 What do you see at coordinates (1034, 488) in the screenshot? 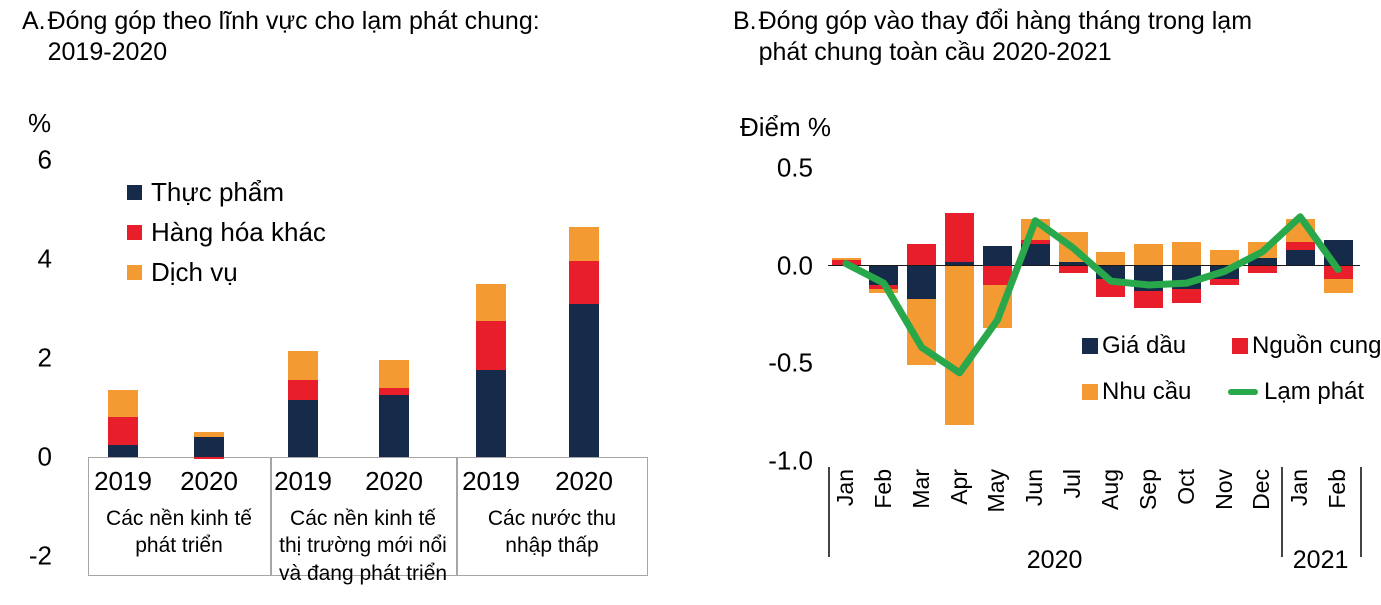
I see `panel-b-month-label: Jun` at bounding box center [1034, 488].